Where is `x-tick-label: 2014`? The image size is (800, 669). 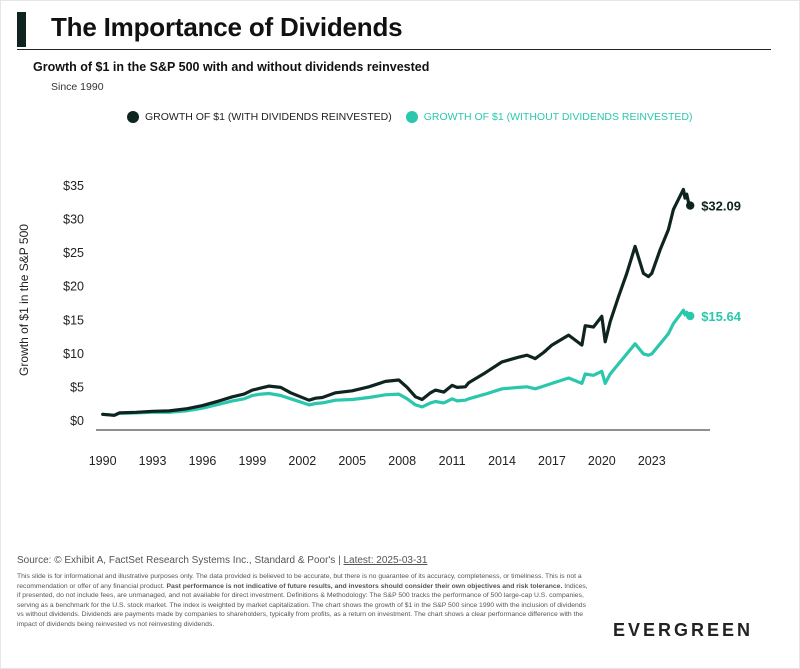
x-tick-label: 2014 is located at coordinates (502, 461).